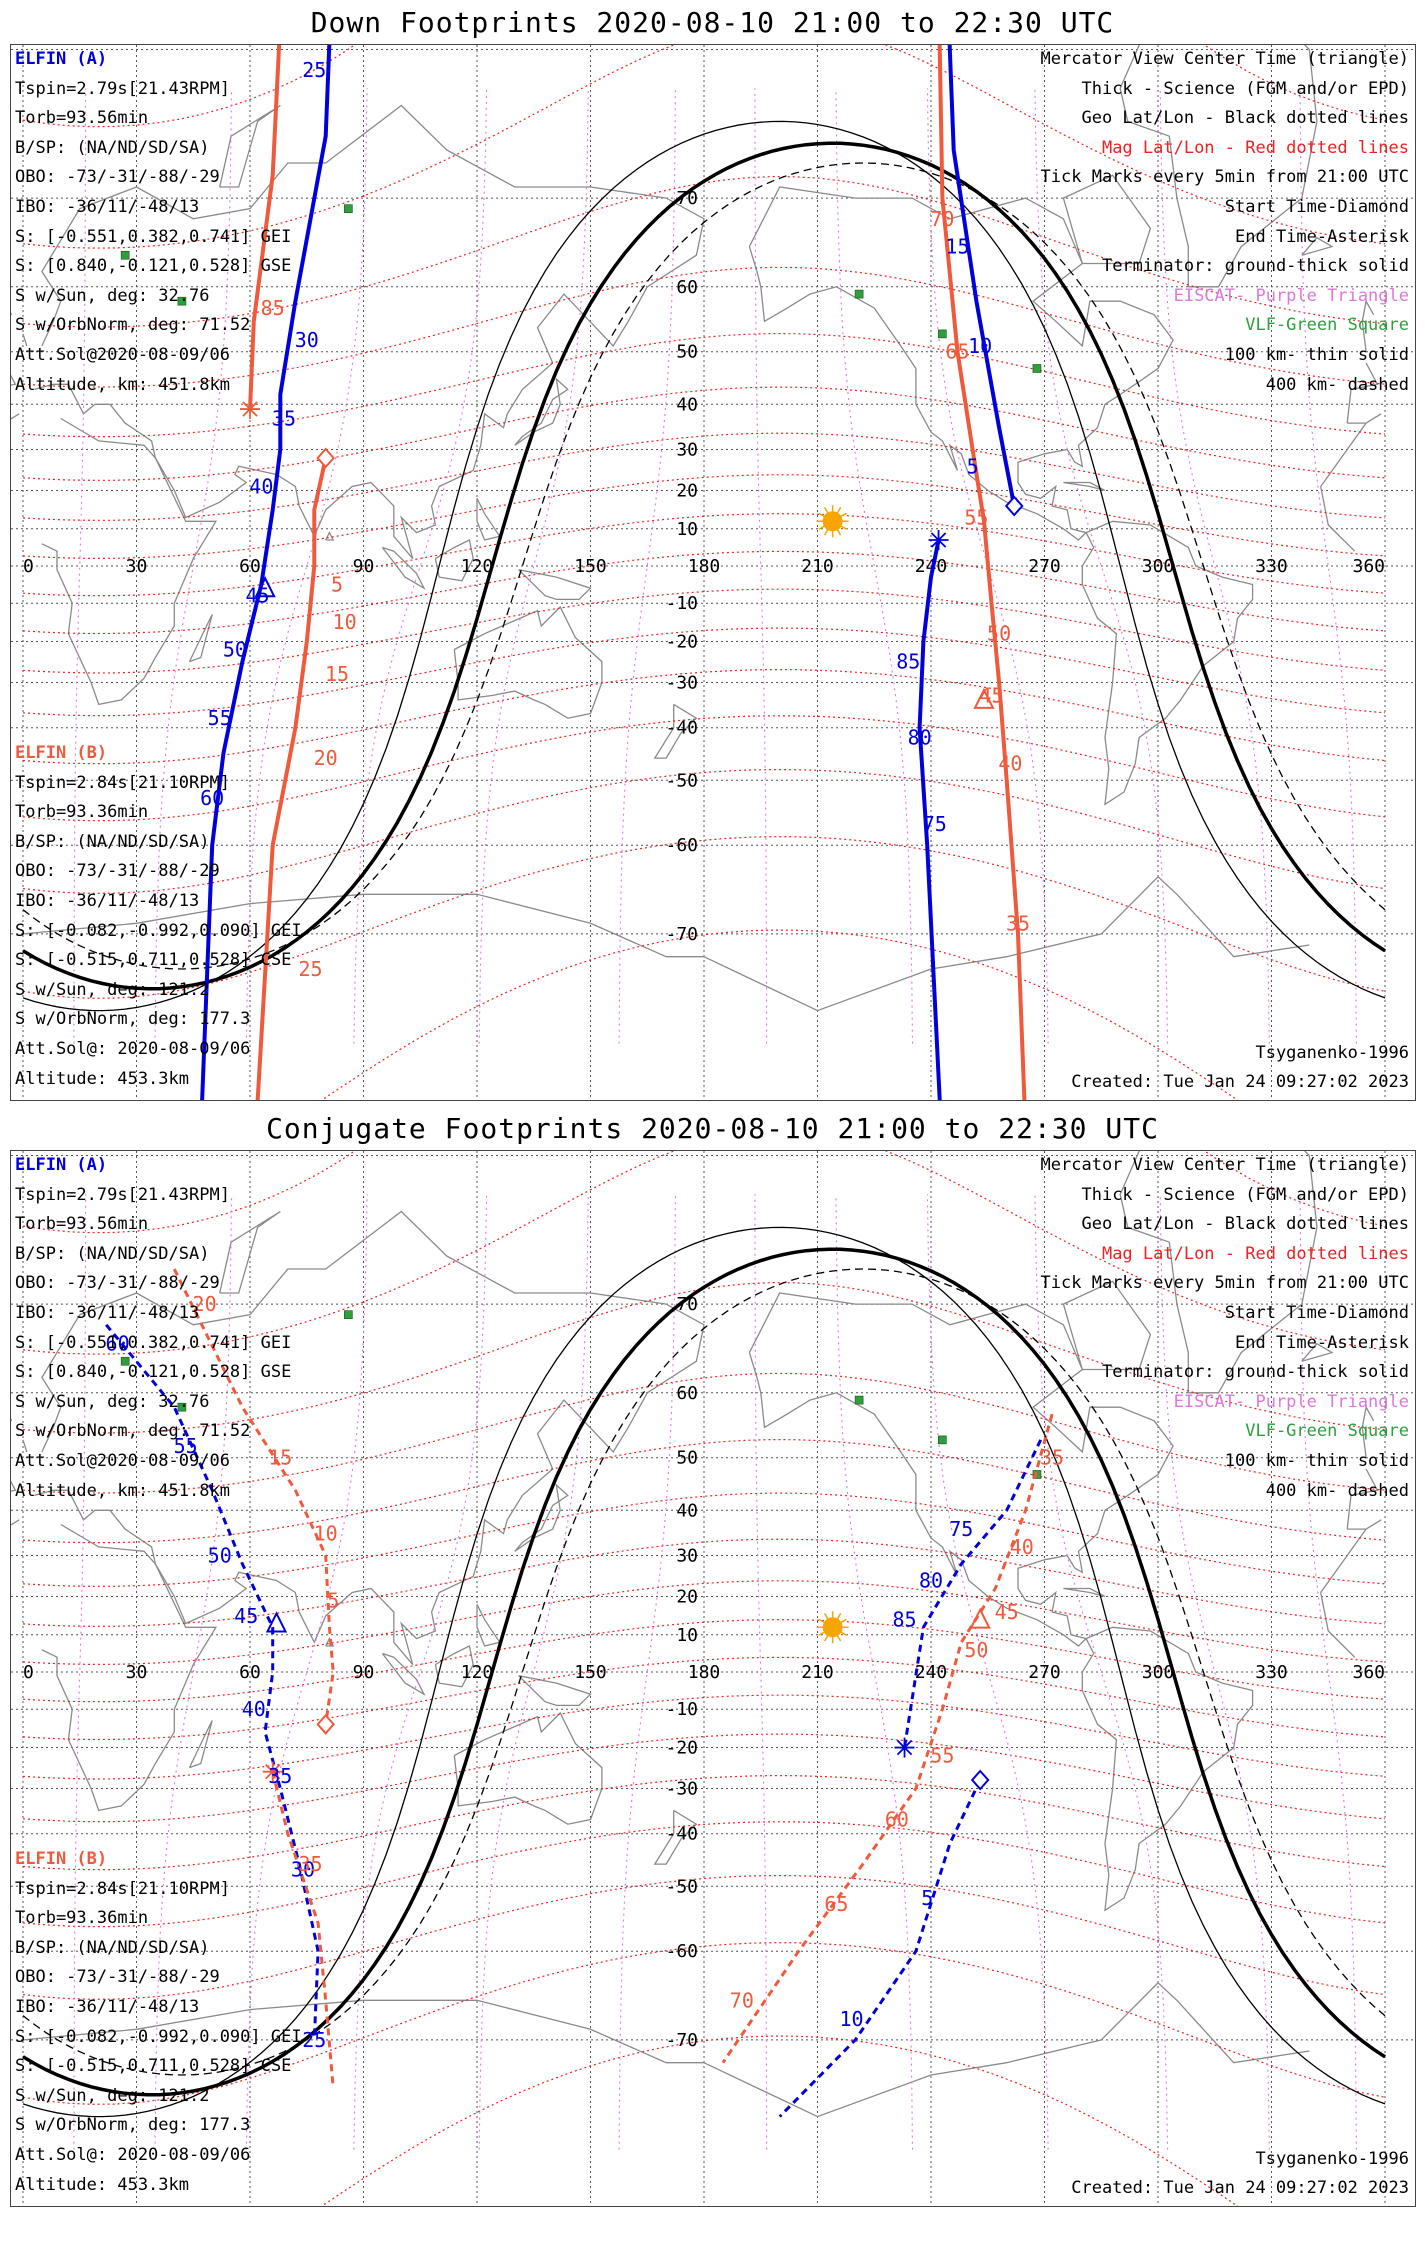  Describe the element at coordinates (28, 566) in the screenshot. I see `lon-tick-label: 0` at that location.